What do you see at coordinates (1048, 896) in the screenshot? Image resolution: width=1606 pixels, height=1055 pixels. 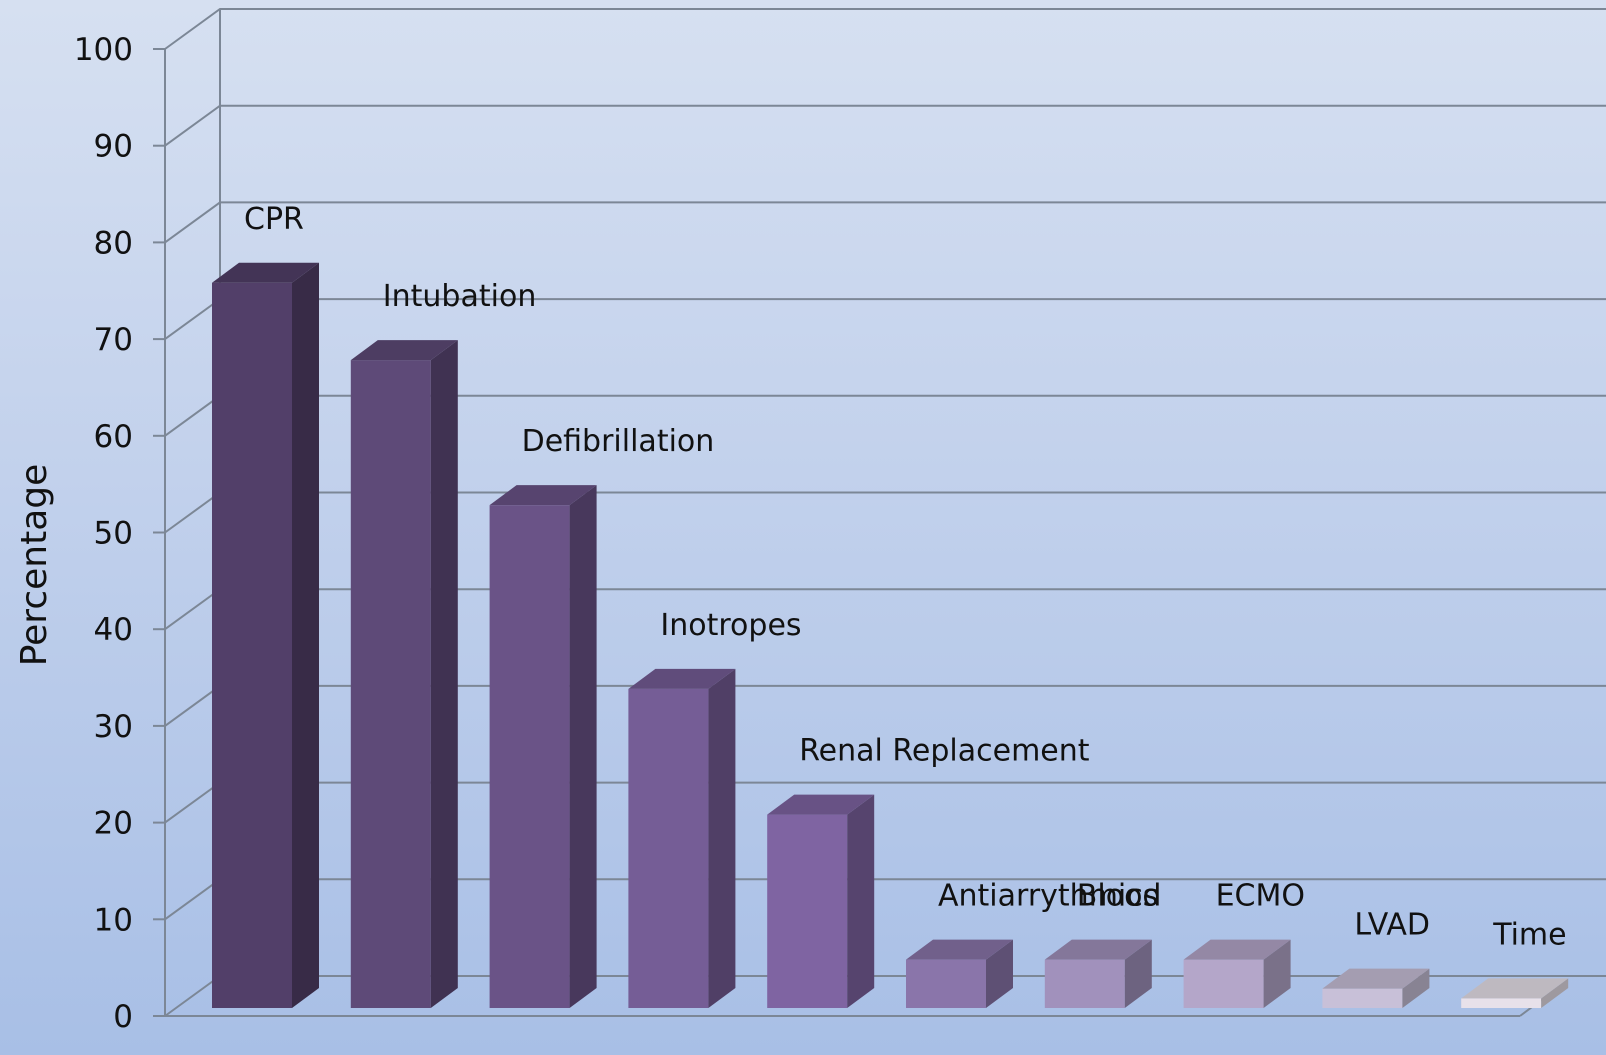 I see `bar-label-antiarrythmics: Antiarrythmics` at bounding box center [1048, 896].